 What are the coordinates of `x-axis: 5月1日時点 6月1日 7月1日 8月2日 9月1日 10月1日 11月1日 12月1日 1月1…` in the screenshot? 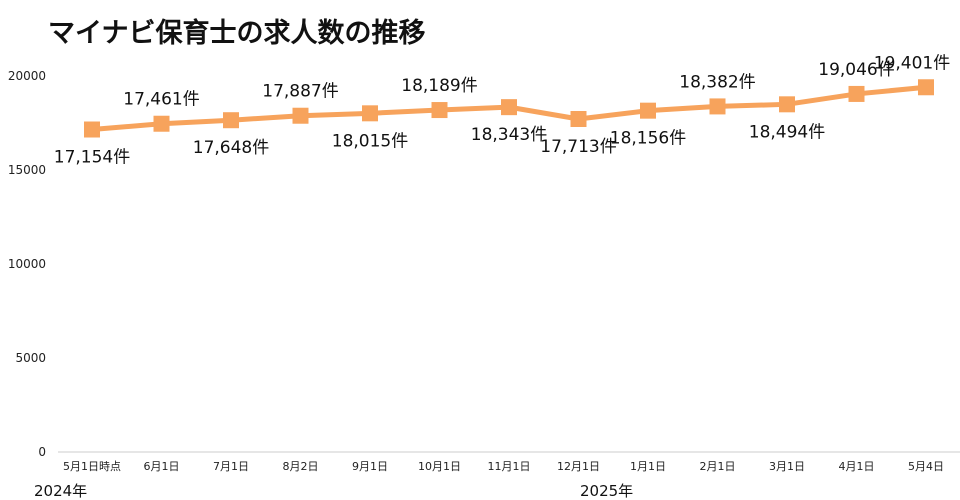 It's located at (509, 462).